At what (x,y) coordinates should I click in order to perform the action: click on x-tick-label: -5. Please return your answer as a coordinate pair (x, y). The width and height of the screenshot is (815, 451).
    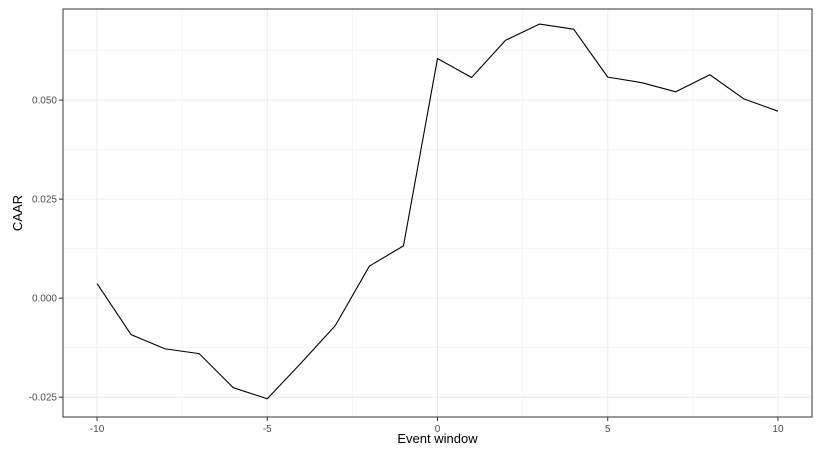
    Looking at the image, I should click on (267, 429).